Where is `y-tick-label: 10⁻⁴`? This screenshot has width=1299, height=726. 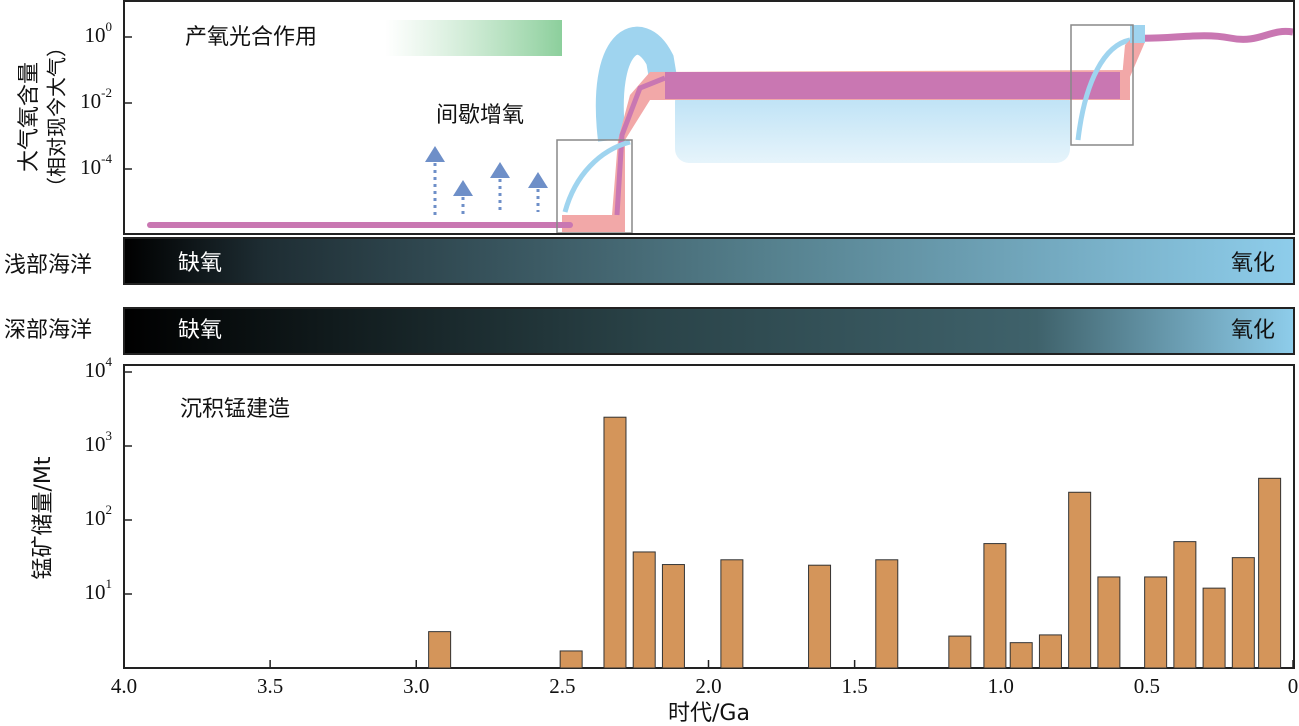
y-tick-label: 10⁻⁴ is located at coordinates (96, 165).